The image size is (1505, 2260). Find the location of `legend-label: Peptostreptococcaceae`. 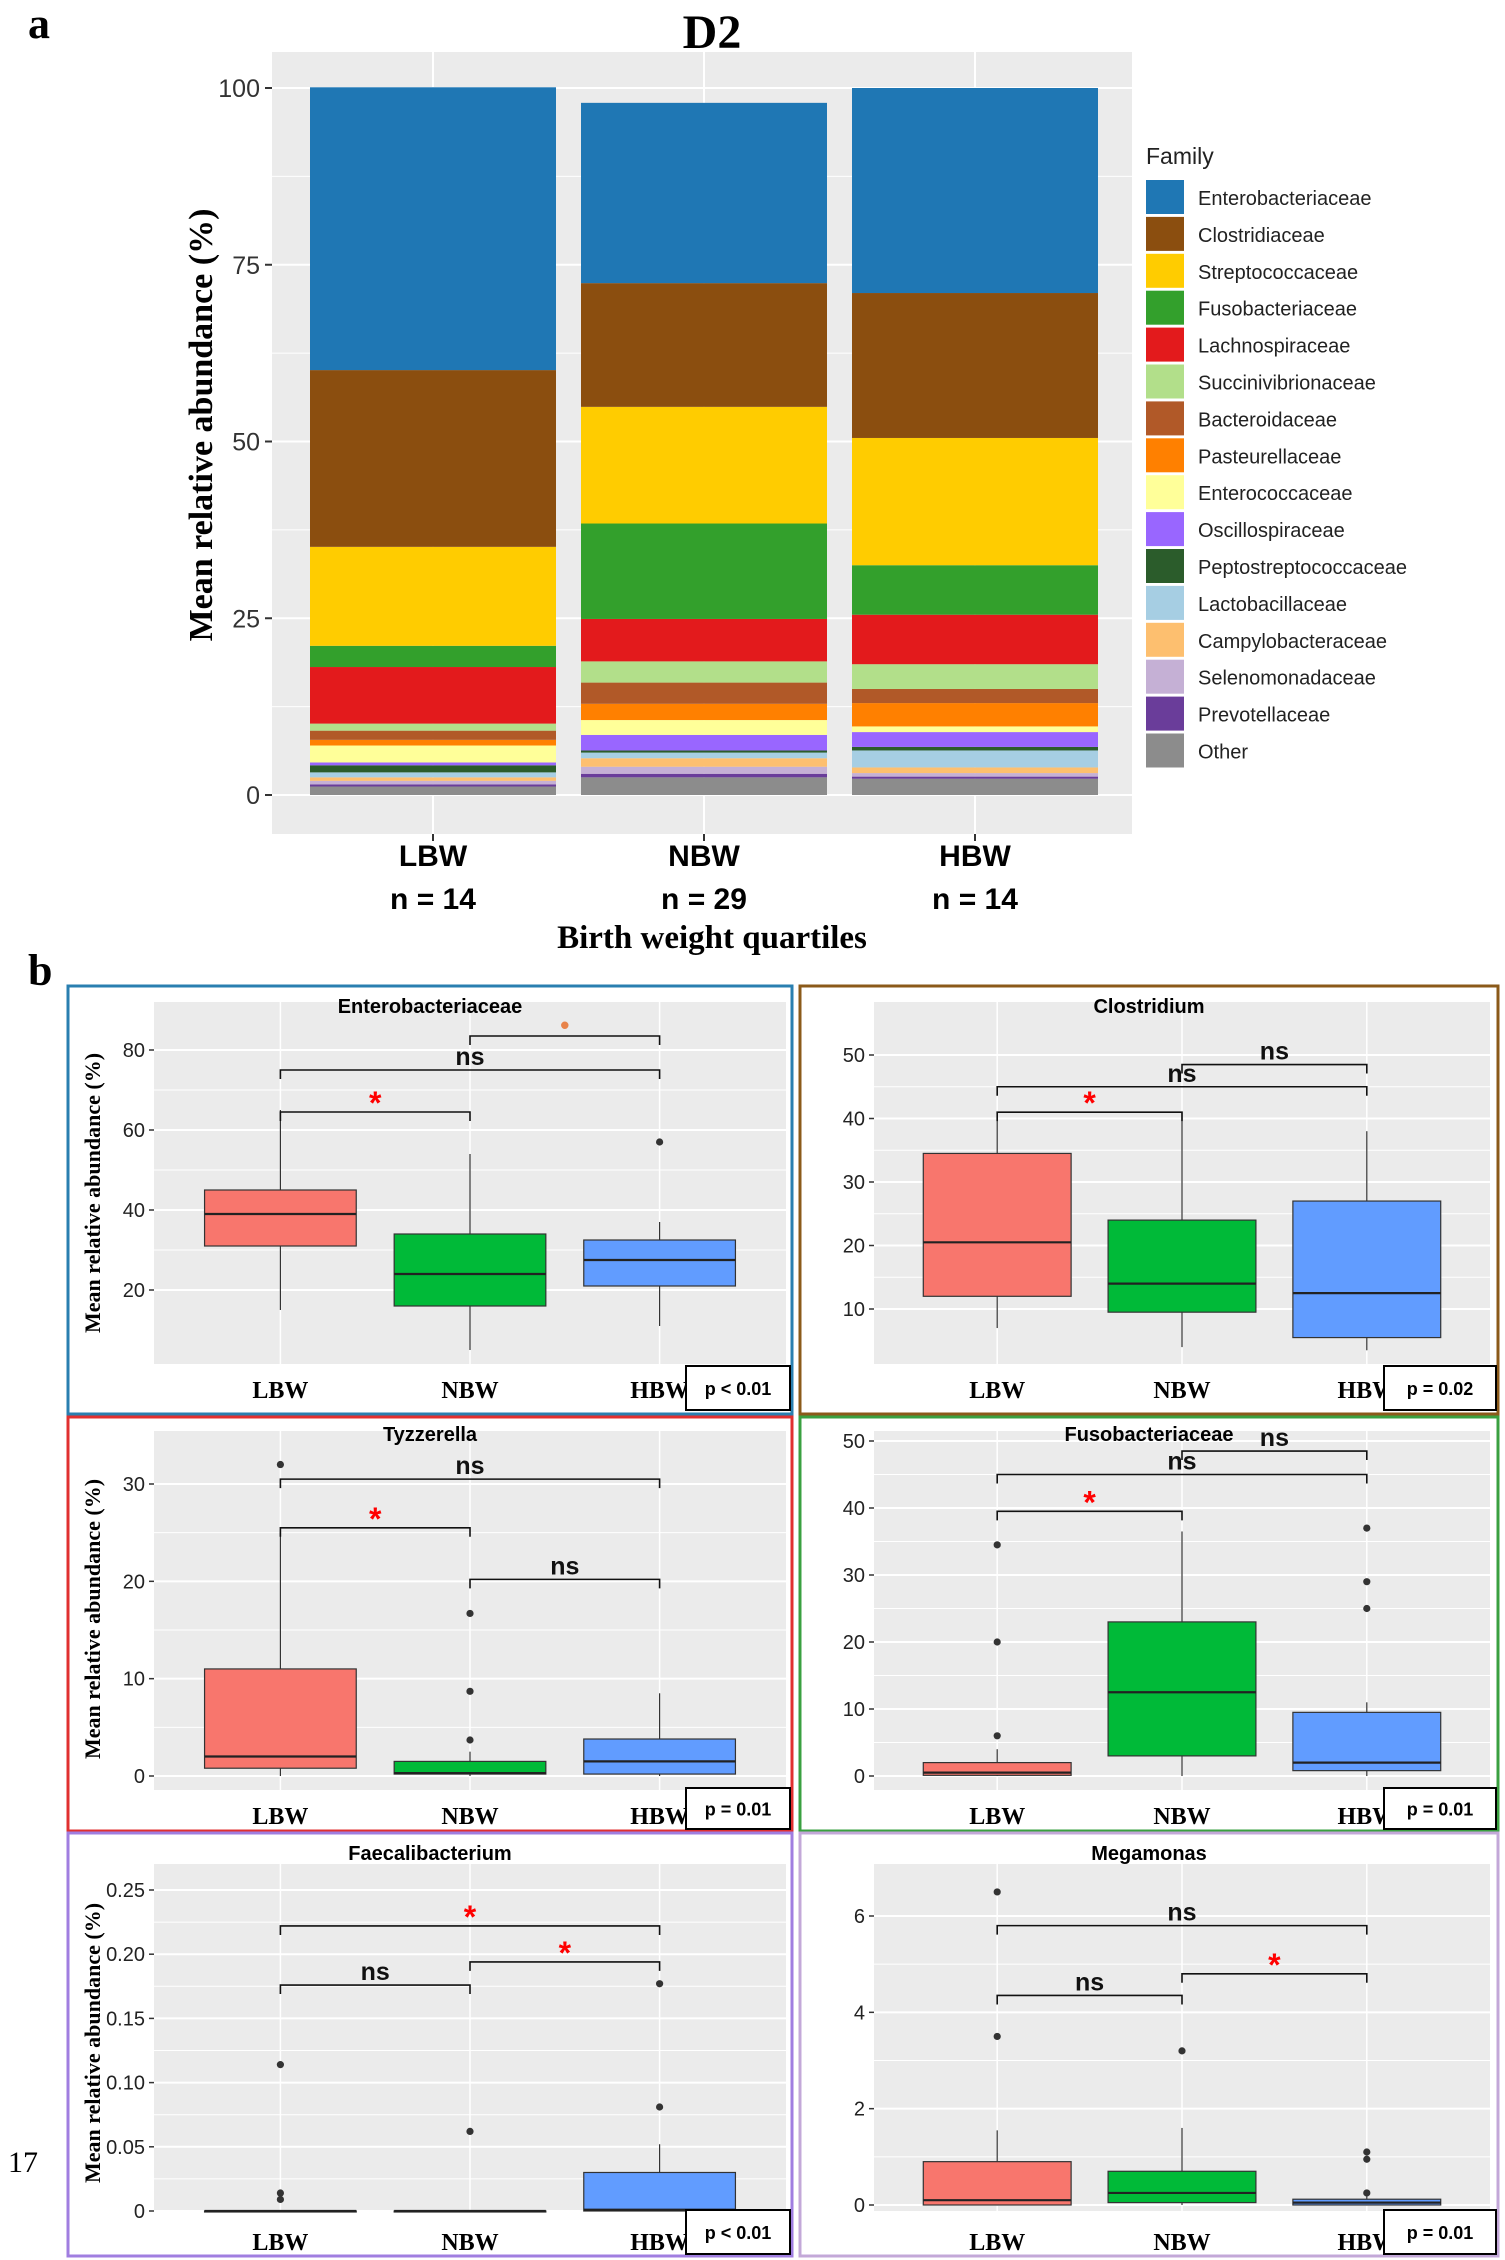

legend-label: Peptostreptococcaceae is located at coordinates (1302, 568).